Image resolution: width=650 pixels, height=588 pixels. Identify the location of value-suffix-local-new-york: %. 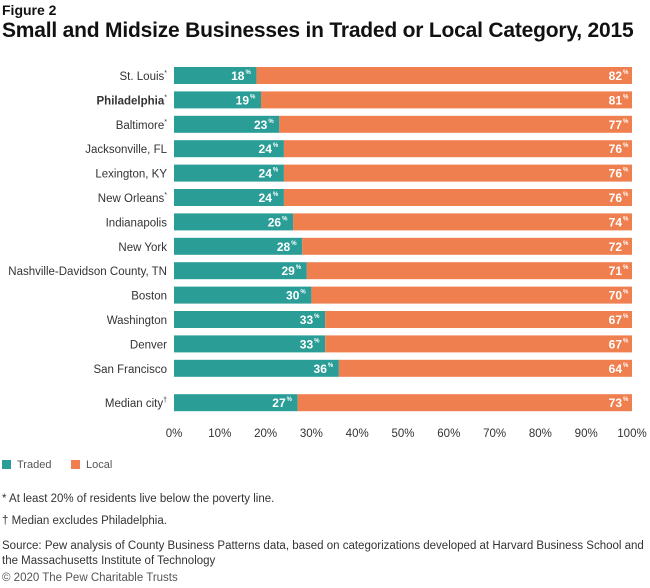
(626, 244).